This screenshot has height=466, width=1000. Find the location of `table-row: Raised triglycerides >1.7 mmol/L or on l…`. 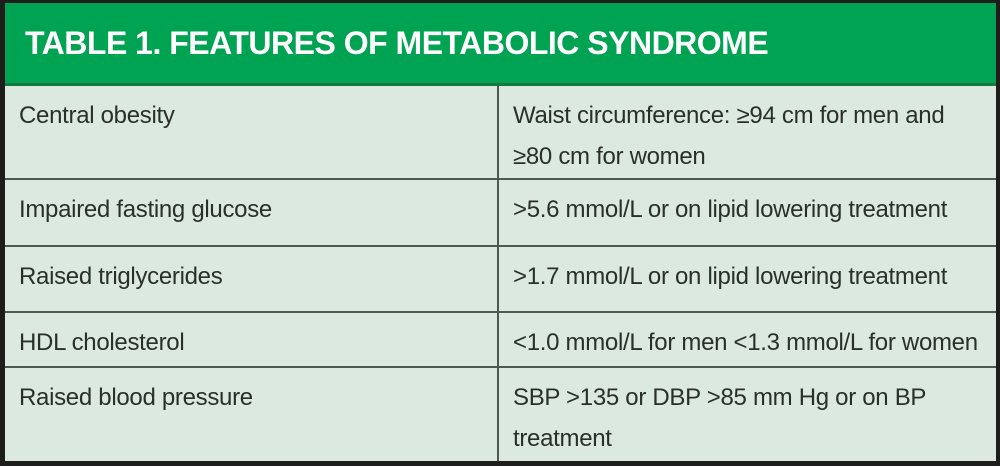

table-row: Raised triglycerides >1.7 mmol/L or on l… is located at coordinates (500, 278).